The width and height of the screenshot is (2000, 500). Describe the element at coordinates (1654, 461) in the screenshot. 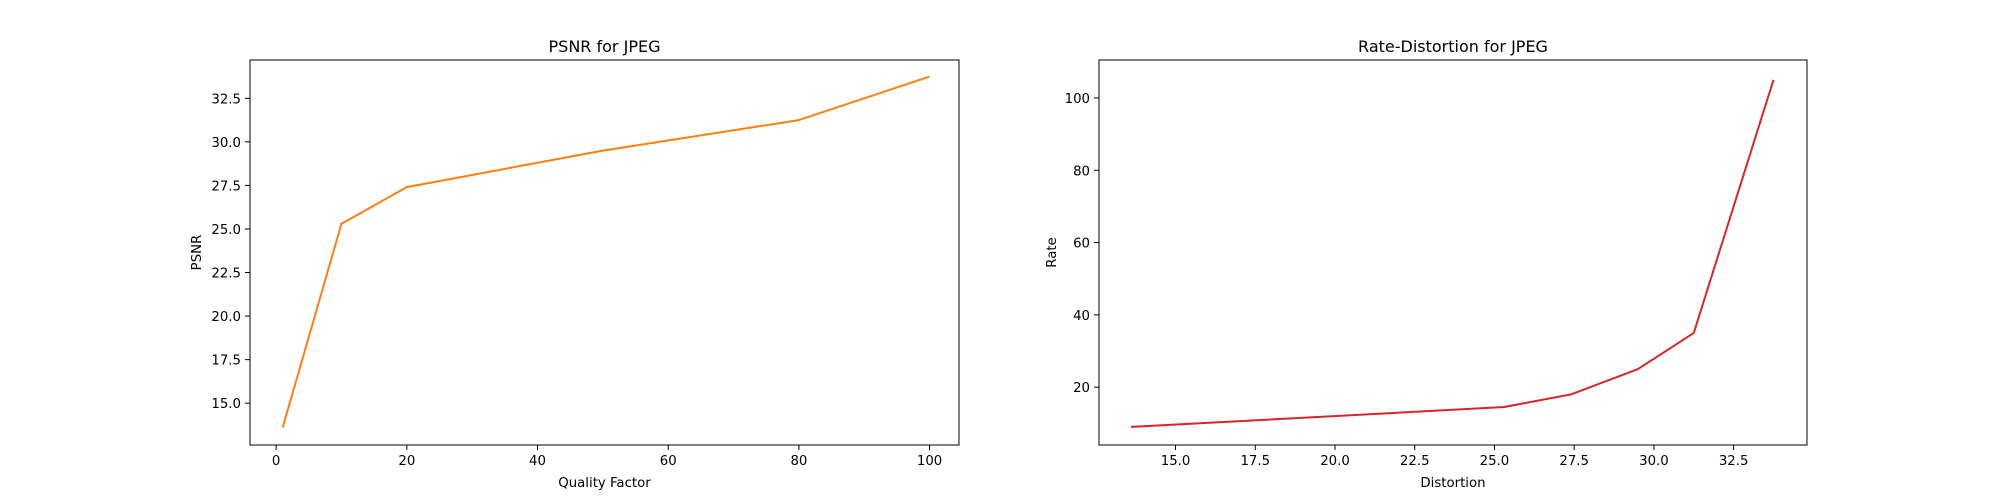

I see `rate-distortion-x-tick-label: 30.0` at that location.